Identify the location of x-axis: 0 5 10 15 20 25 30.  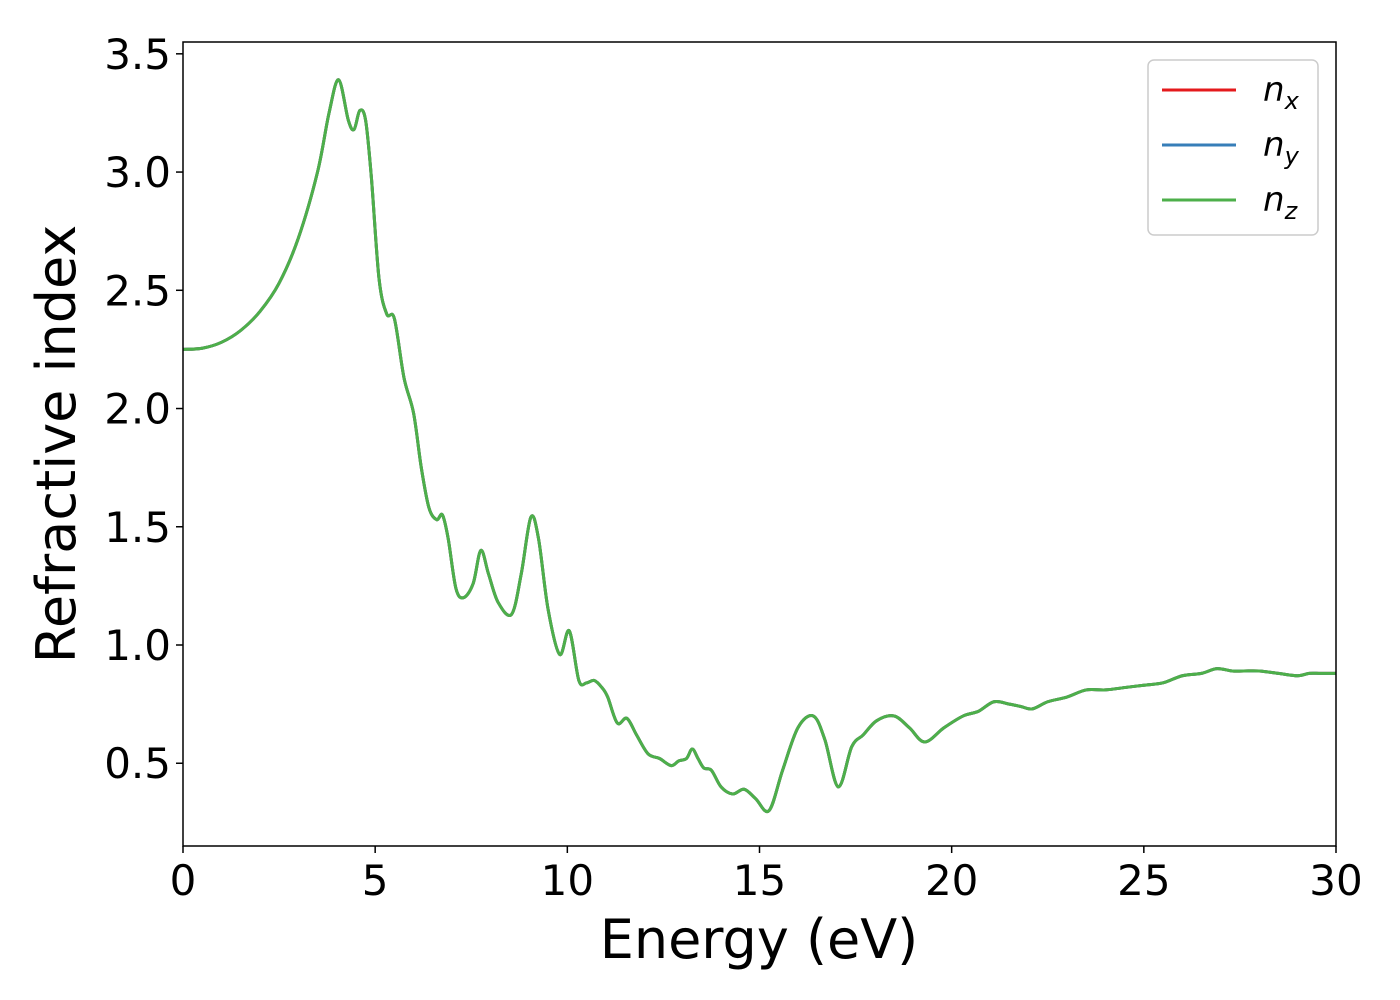
(766, 875).